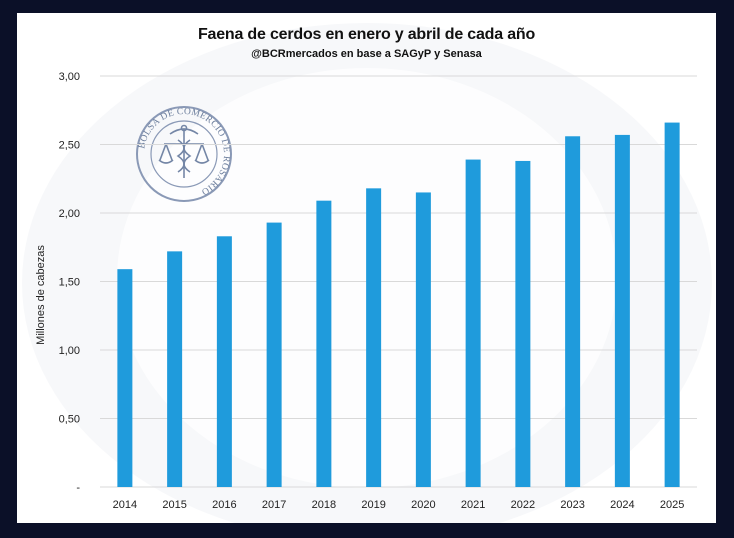 This screenshot has width=734, height=538. I want to click on x-tick-label: 2024, so click(622, 505).